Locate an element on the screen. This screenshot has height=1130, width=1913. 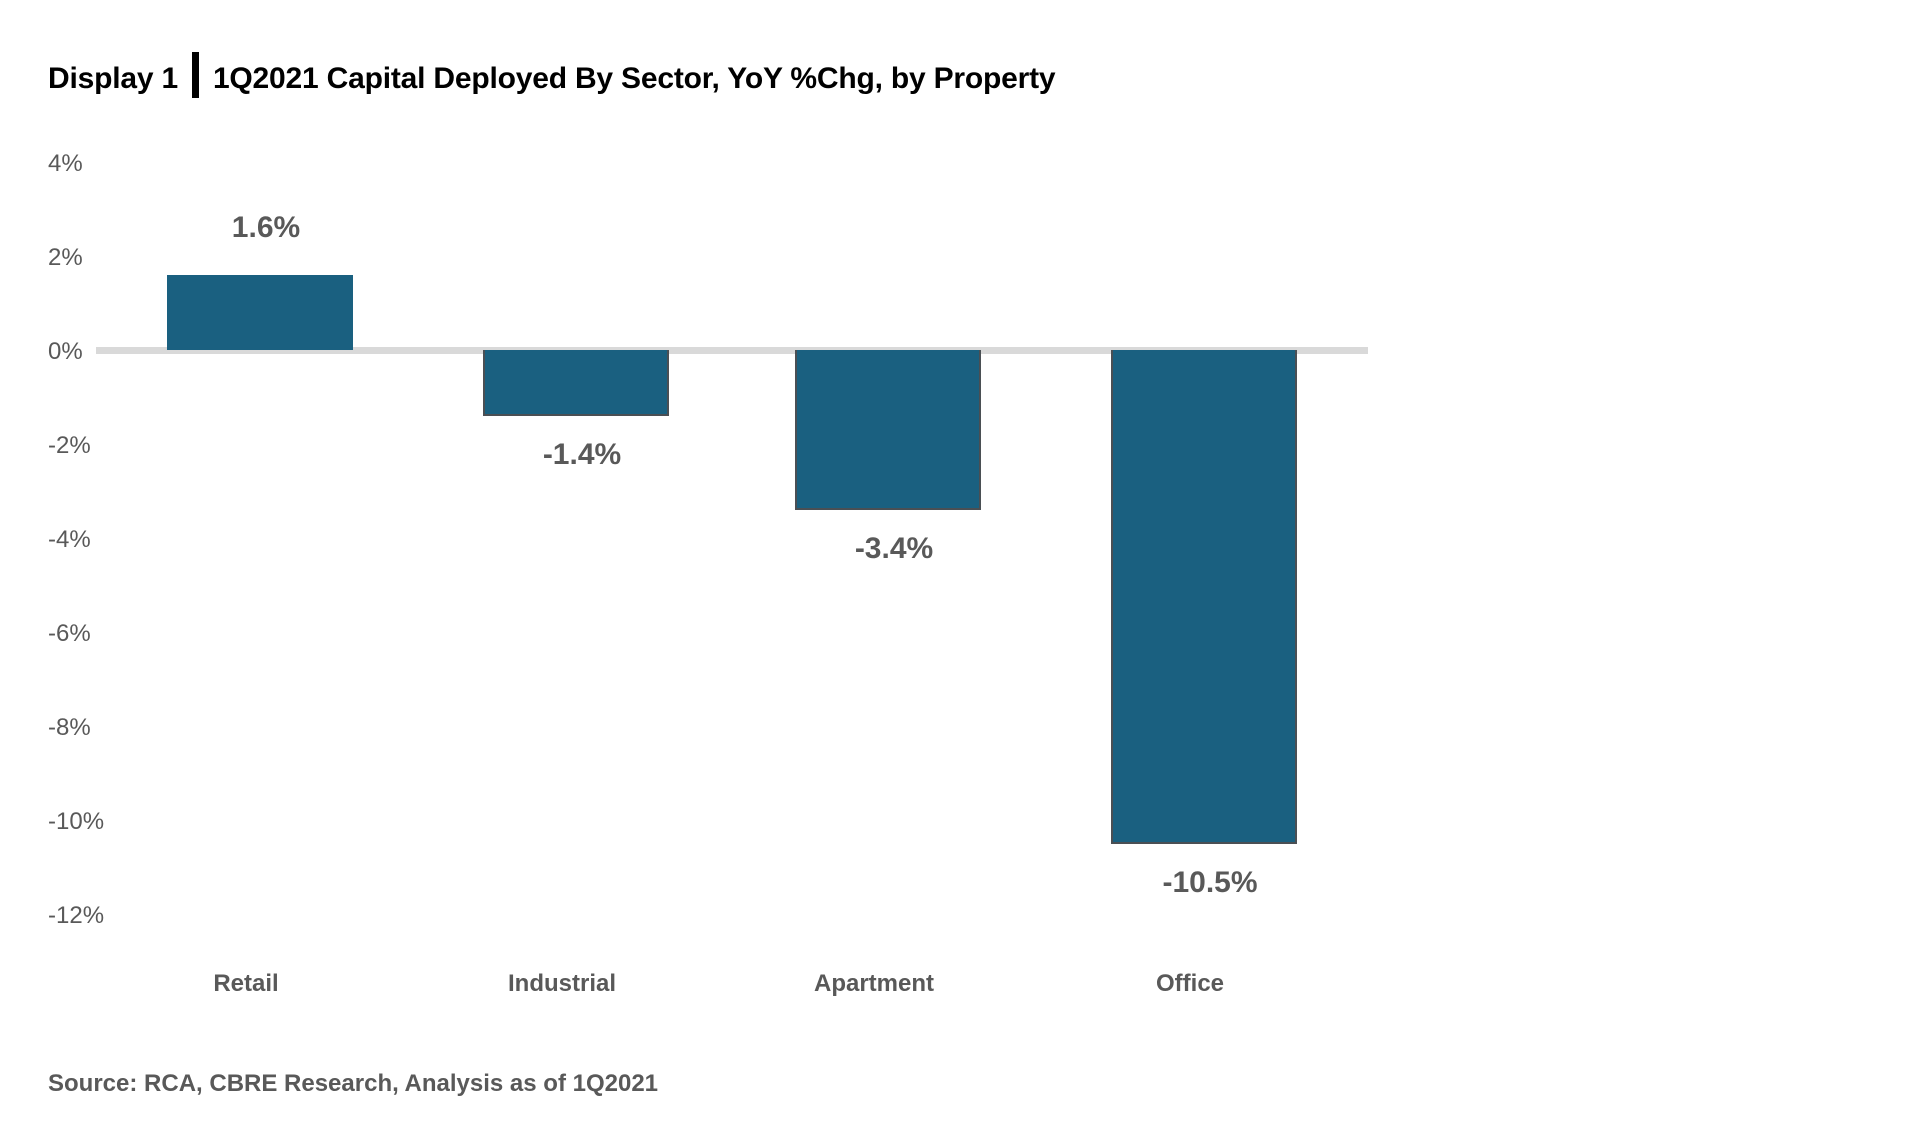
x-label-retail: Retail is located at coordinates (246, 983).